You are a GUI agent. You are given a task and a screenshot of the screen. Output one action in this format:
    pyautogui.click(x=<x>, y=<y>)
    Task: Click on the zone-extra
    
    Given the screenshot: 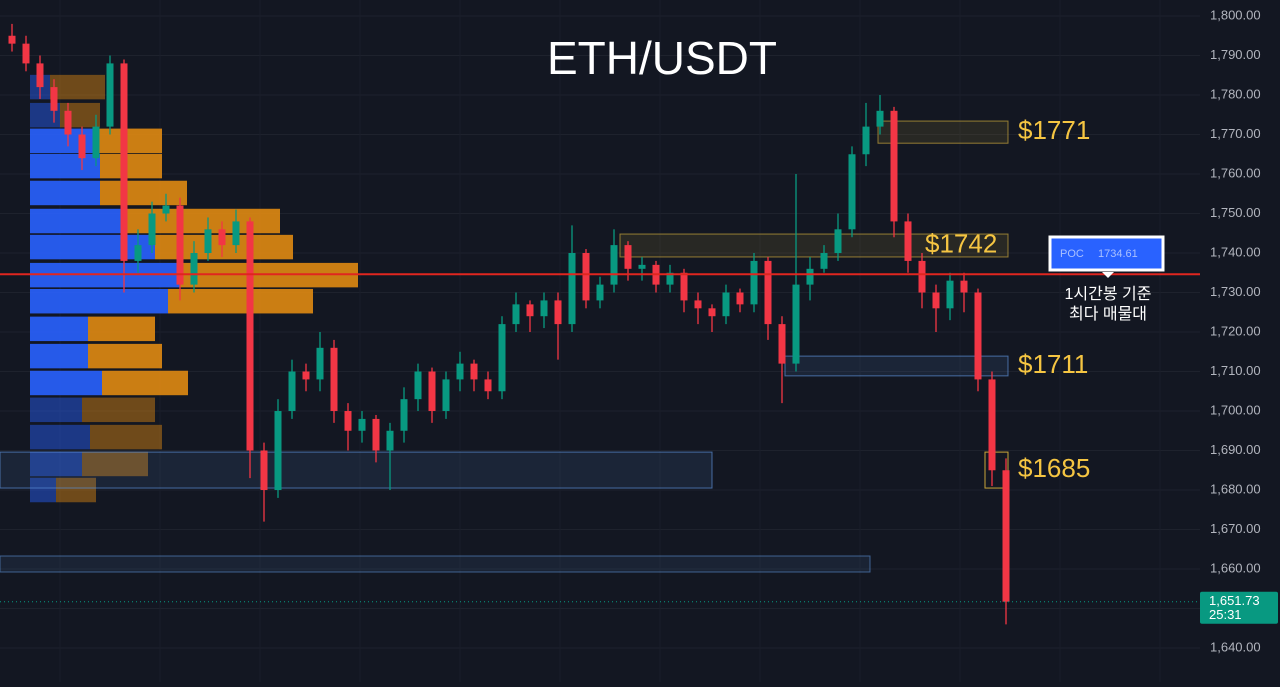 What is the action you would take?
    pyautogui.click(x=435, y=564)
    